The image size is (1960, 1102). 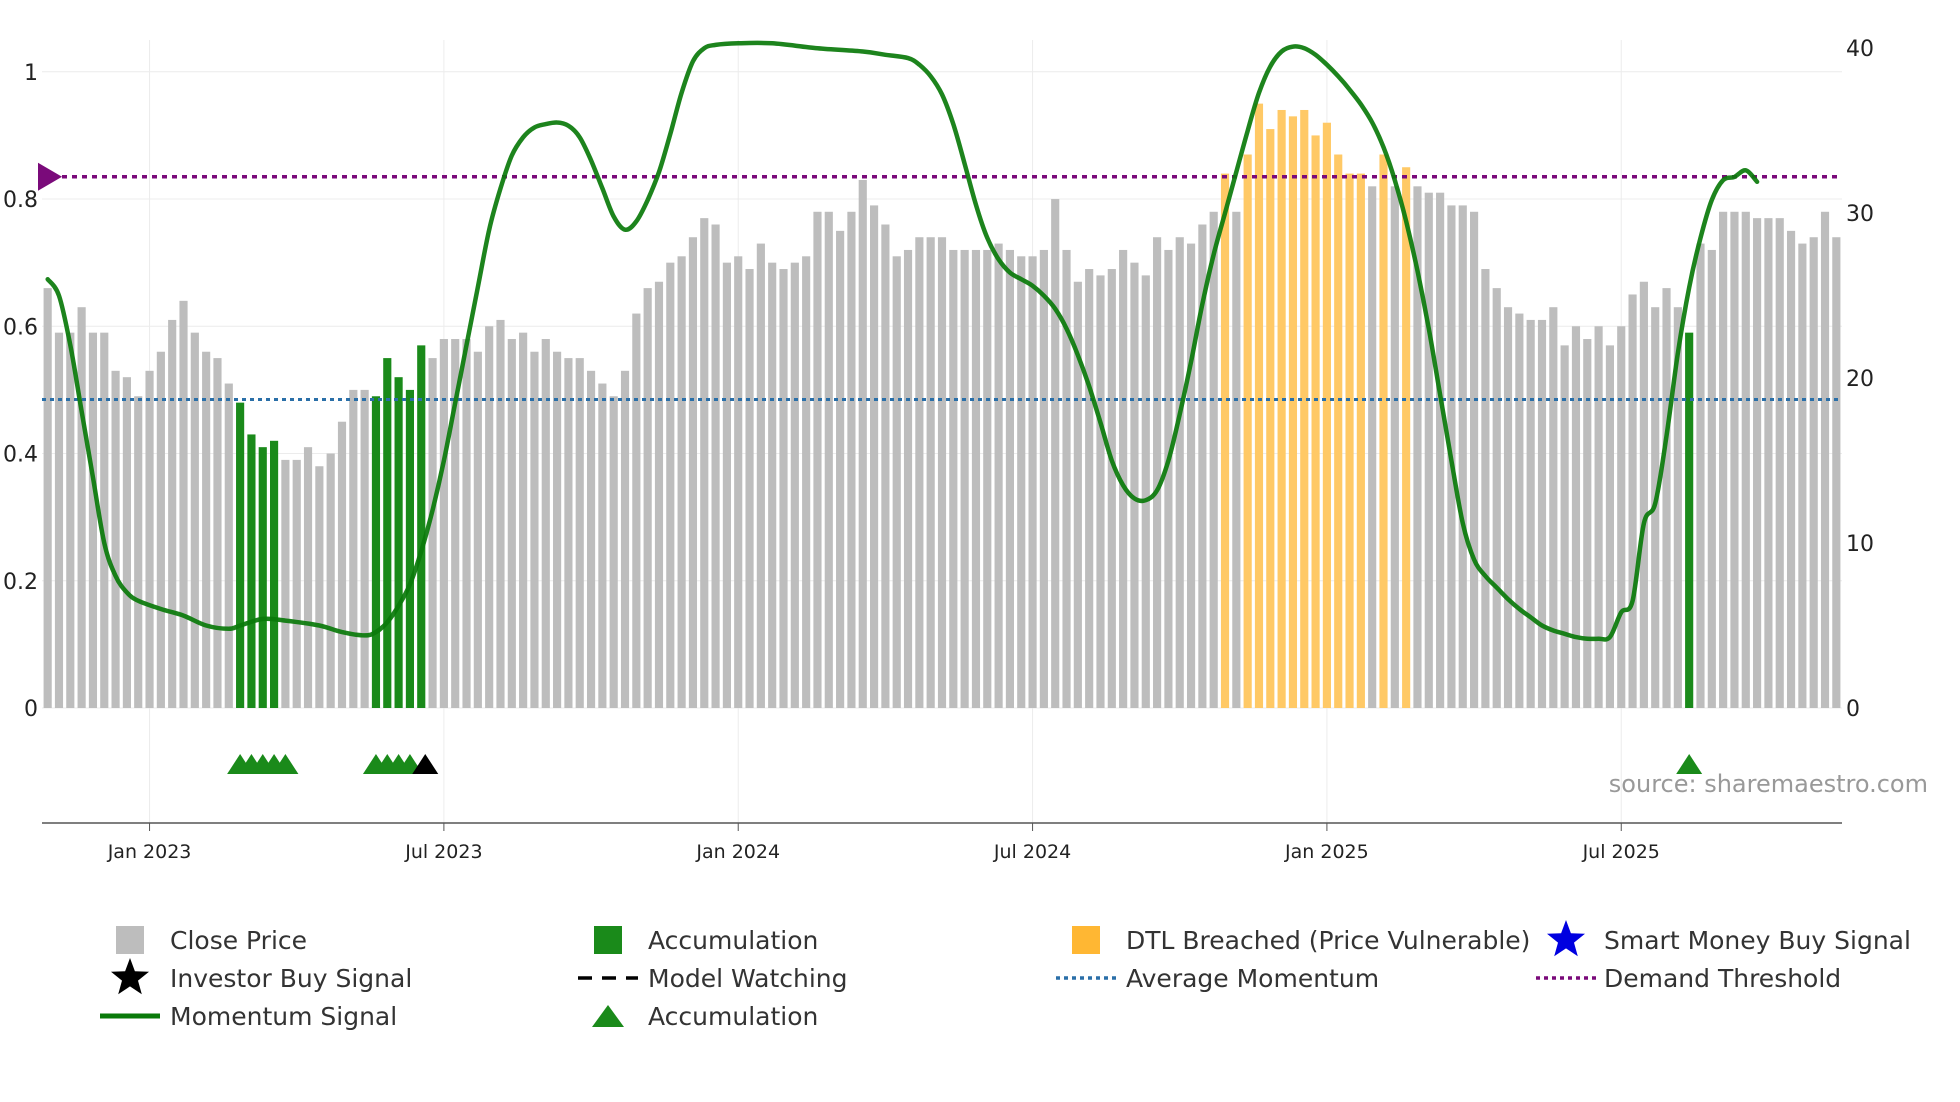 I want to click on left-tick-label: 0, so click(x=31, y=709).